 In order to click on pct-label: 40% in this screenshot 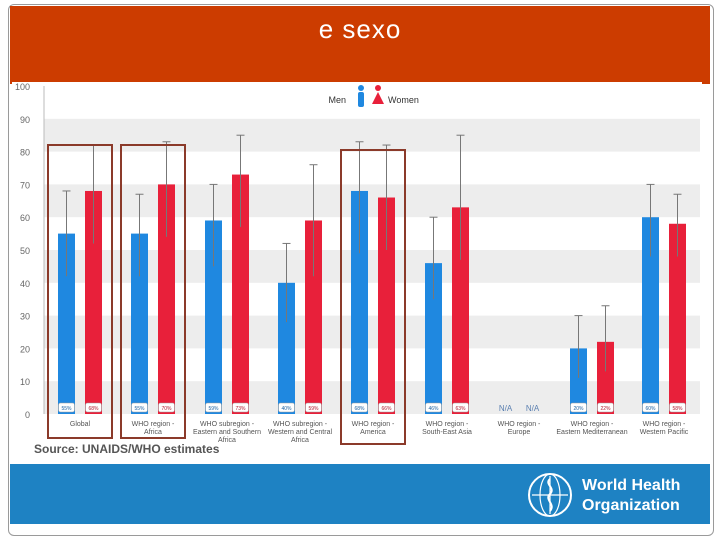, I will do `click(286, 409)`.